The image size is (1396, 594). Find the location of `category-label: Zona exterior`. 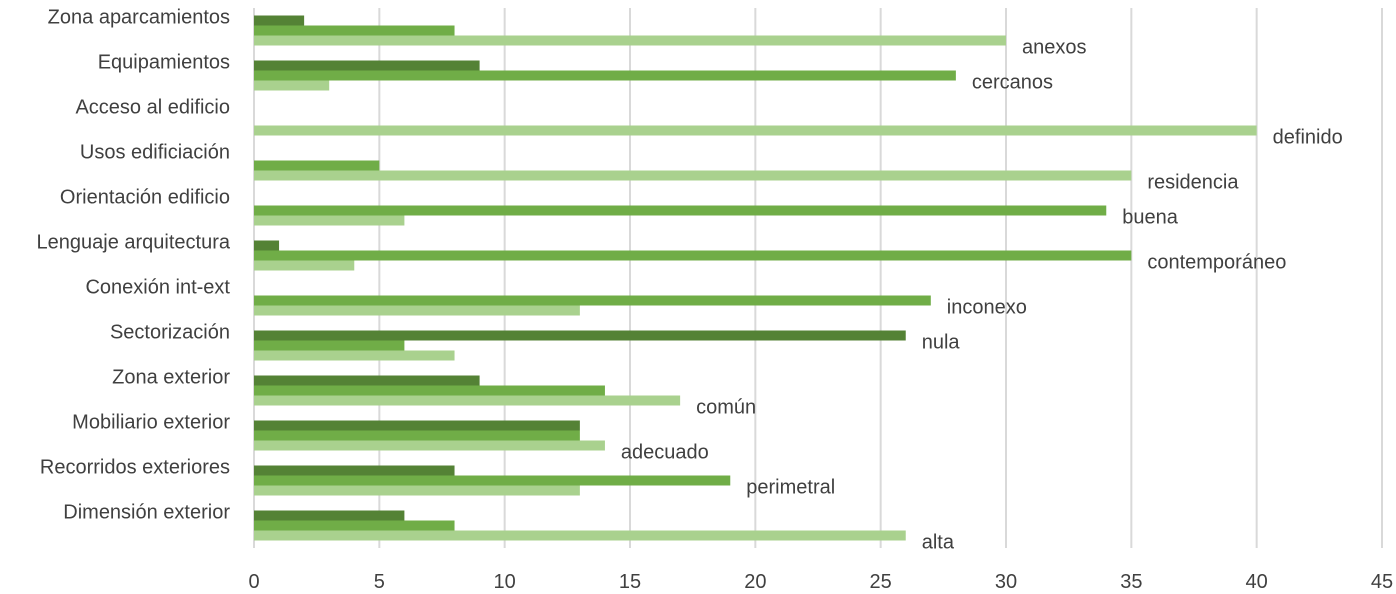

category-label: Zona exterior is located at coordinates (171, 378).